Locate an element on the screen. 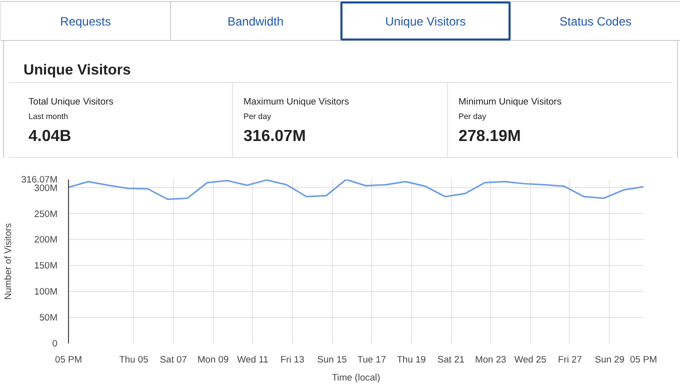  y-axis-title: Number of Visitors is located at coordinates (8, 261).